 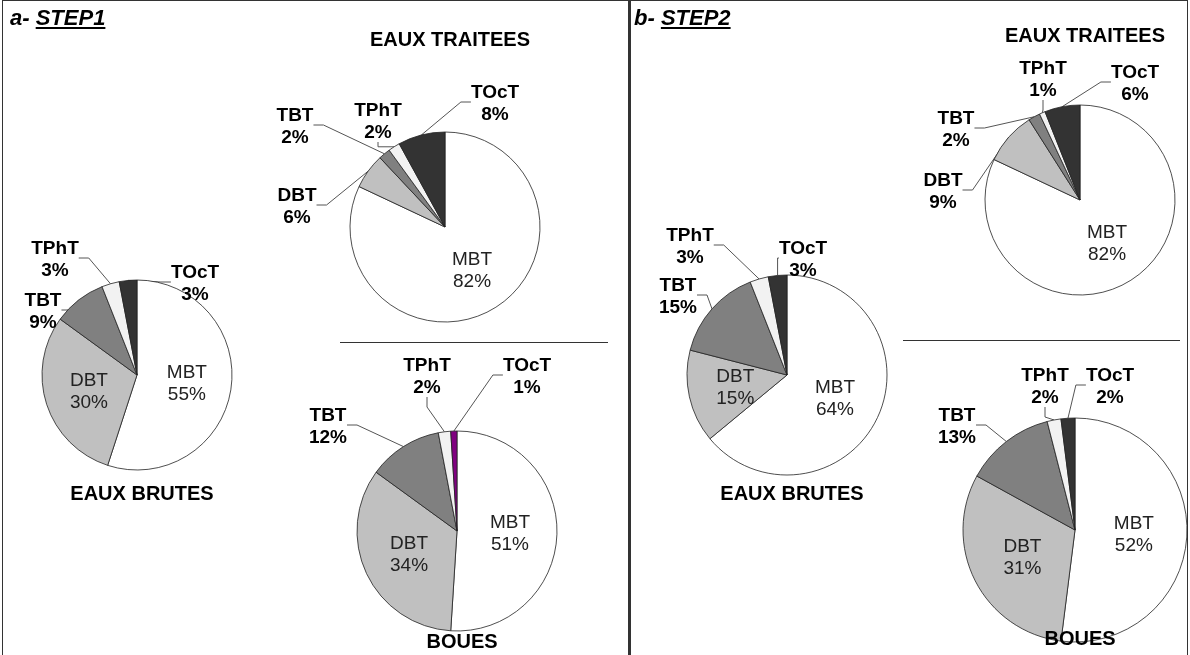 I want to click on text: b- STEP2, so click(x=682, y=17).